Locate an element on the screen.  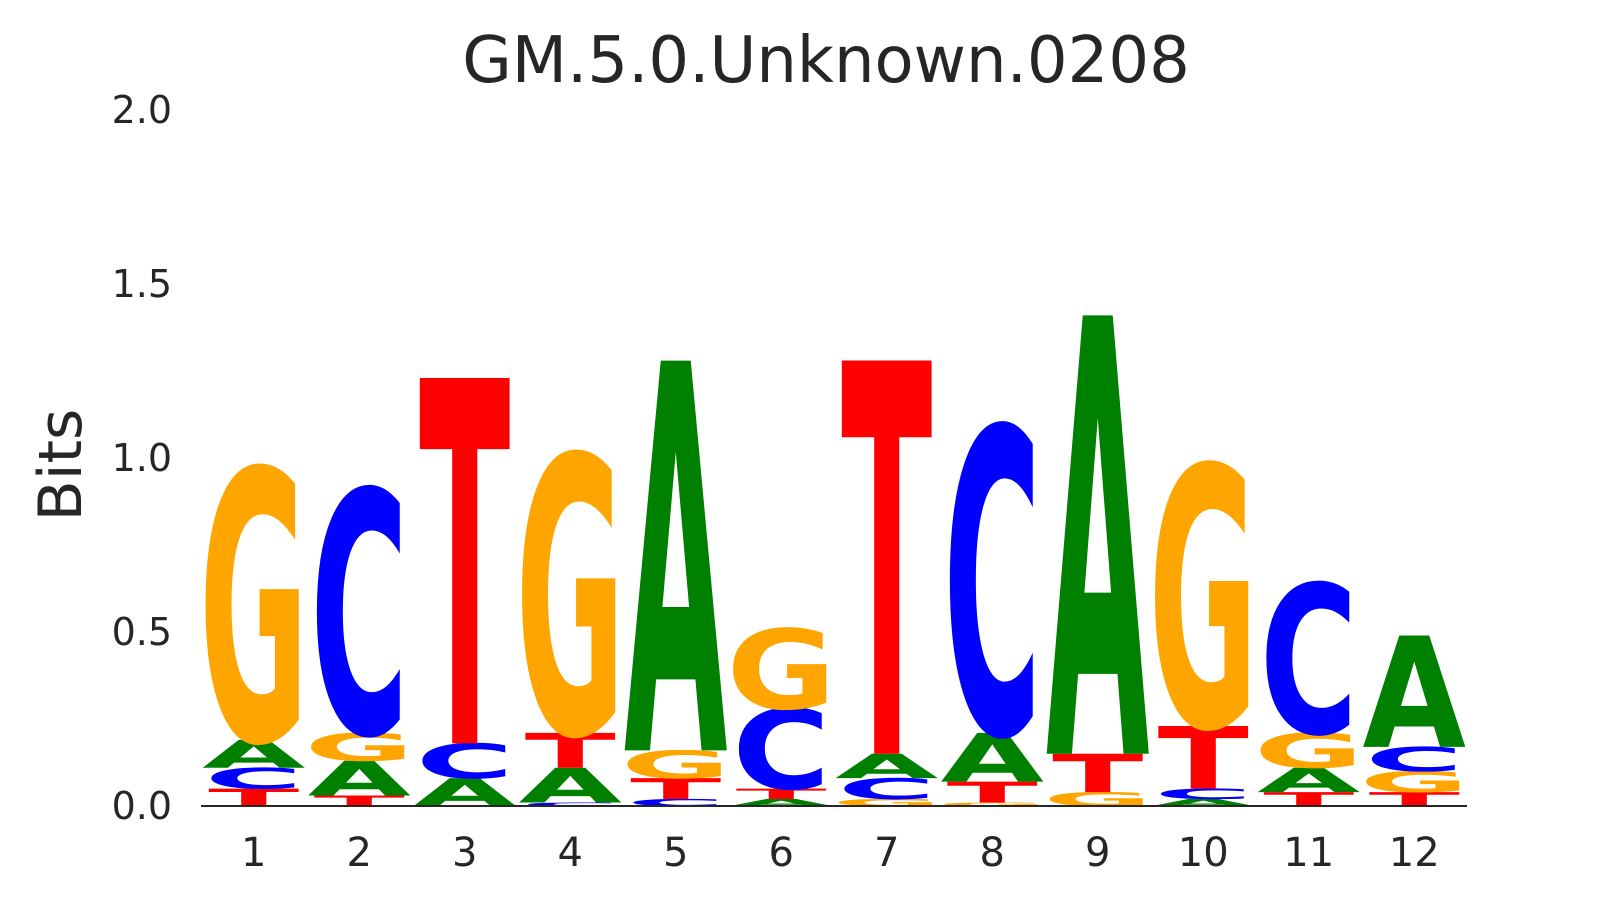
x-tick-label: 1 is located at coordinates (253, 853).